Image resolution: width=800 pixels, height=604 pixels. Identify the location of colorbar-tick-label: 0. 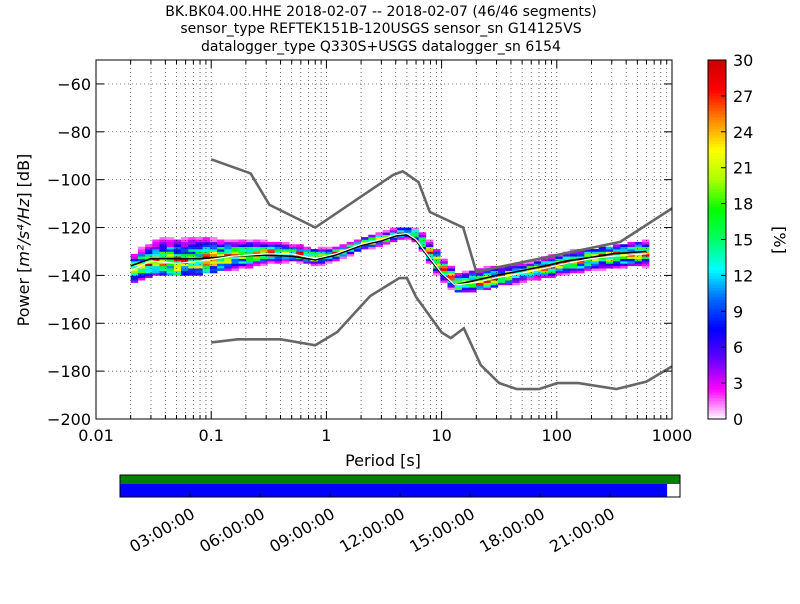
(738, 419).